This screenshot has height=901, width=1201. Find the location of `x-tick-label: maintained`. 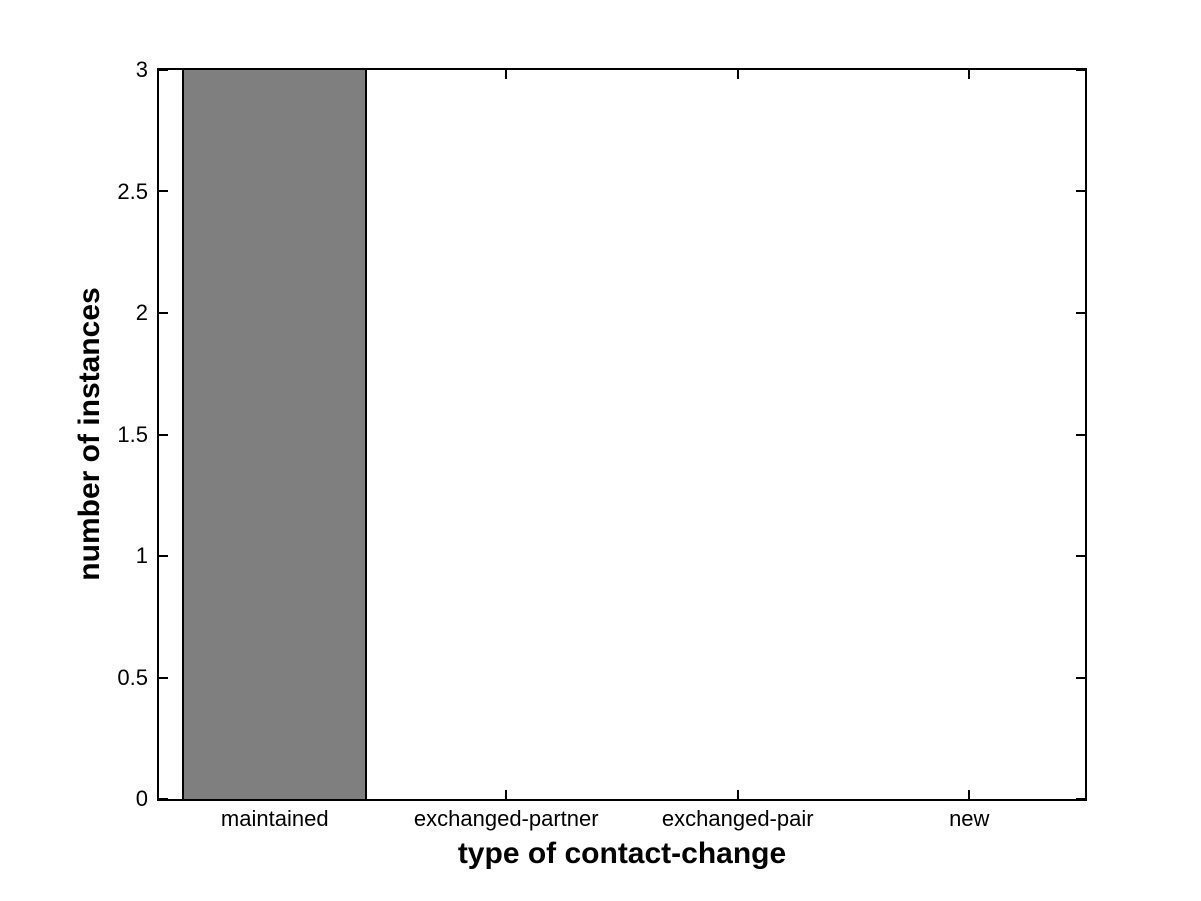

x-tick-label: maintained is located at coordinates (274, 818).